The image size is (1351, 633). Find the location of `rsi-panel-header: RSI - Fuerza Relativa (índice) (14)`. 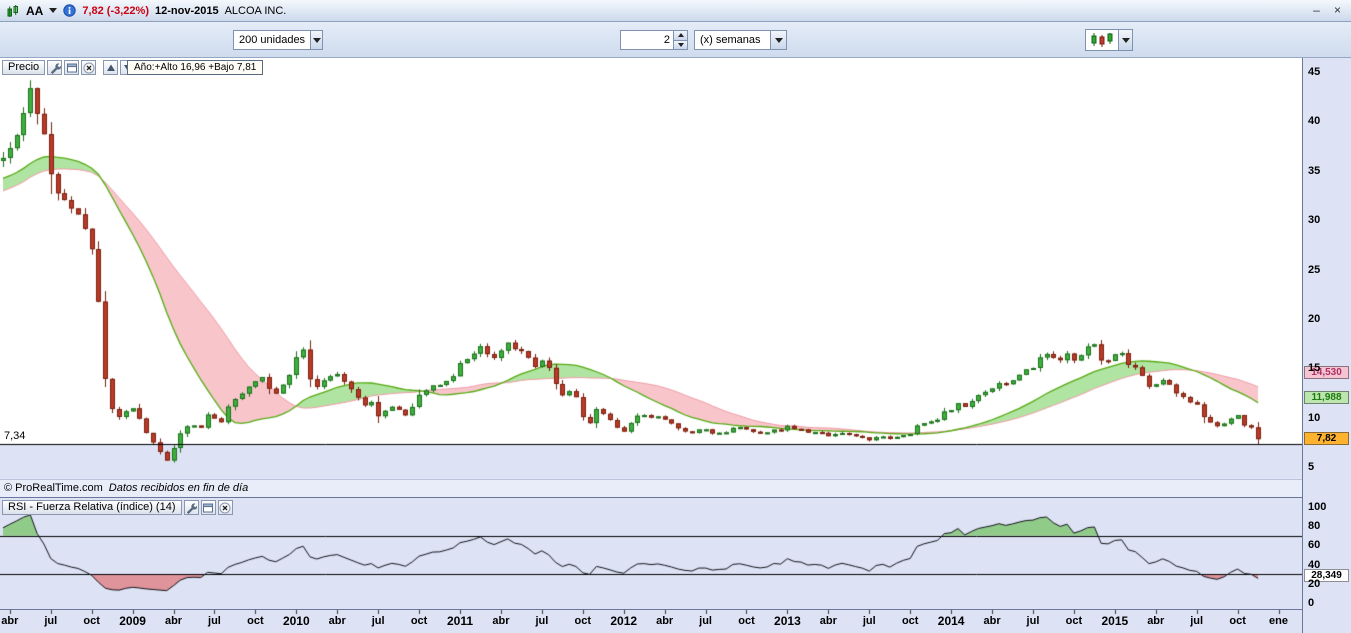

rsi-panel-header: RSI - Fuerza Relativa (índice) (14) is located at coordinates (117, 507).